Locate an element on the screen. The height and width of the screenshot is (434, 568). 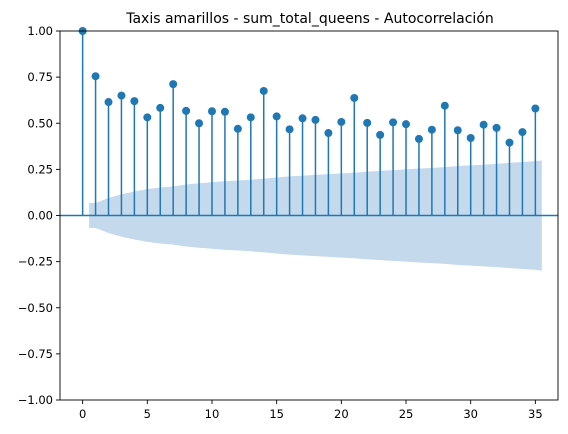
x-tick-label: 0 is located at coordinates (82, 414).